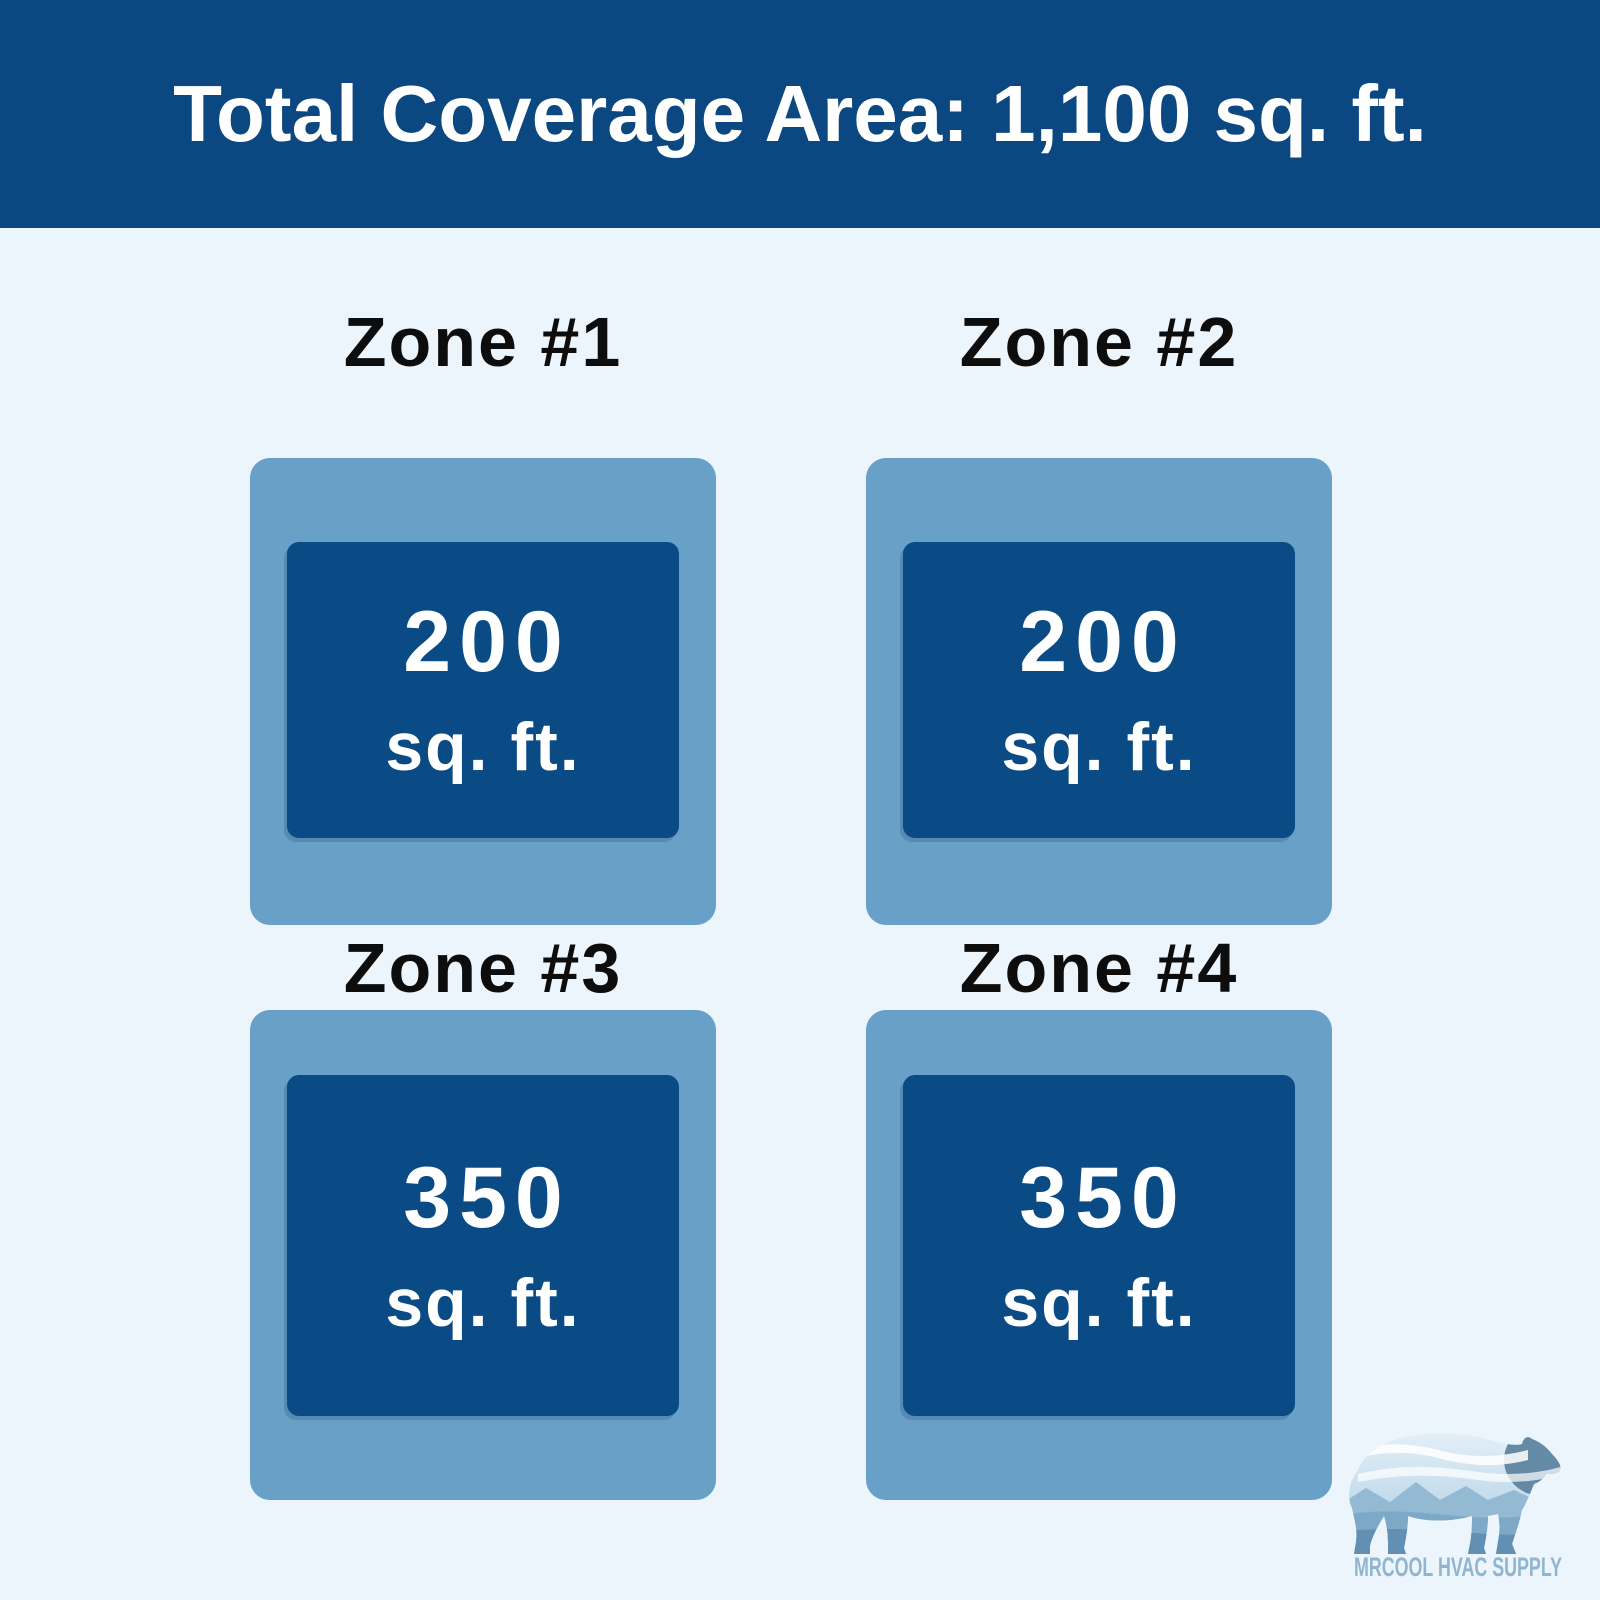 Image resolution: width=1600 pixels, height=1600 pixels. I want to click on header-banner: Total Coverage Area: 1,100 sq. ft., so click(800, 114).